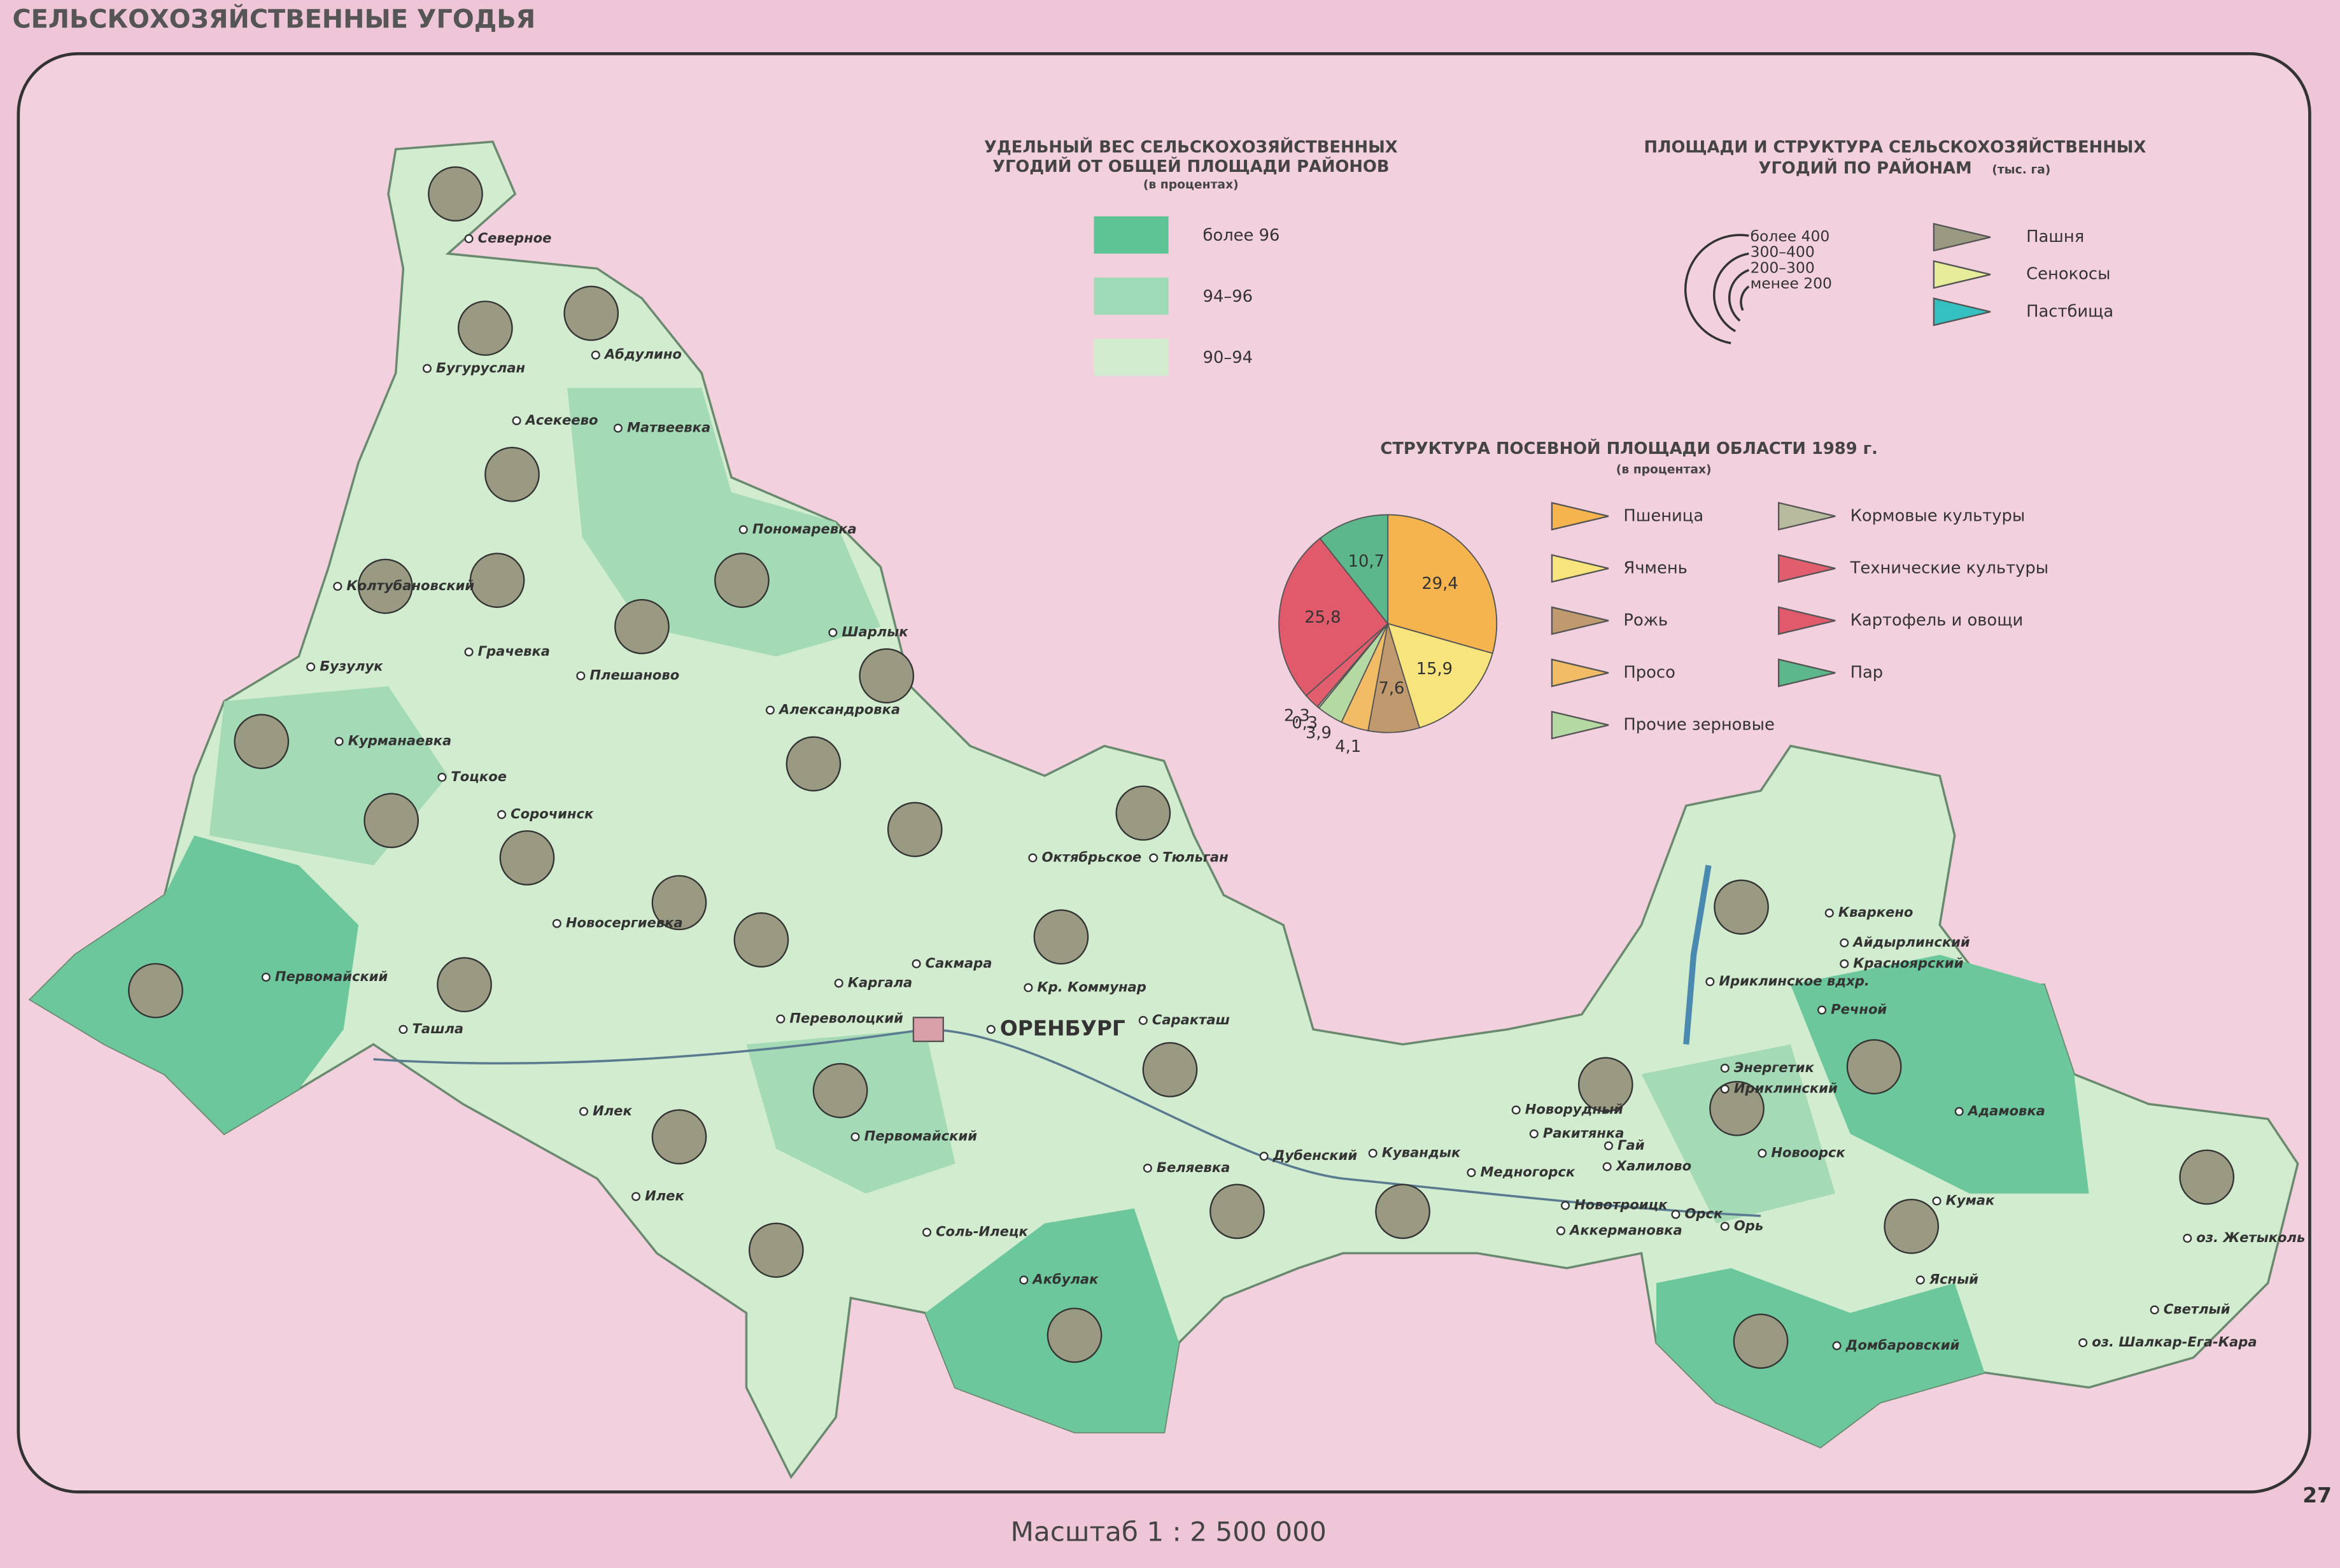  What do you see at coordinates (1808, 1153) in the screenshot?
I see `place-label: Новоорск` at bounding box center [1808, 1153].